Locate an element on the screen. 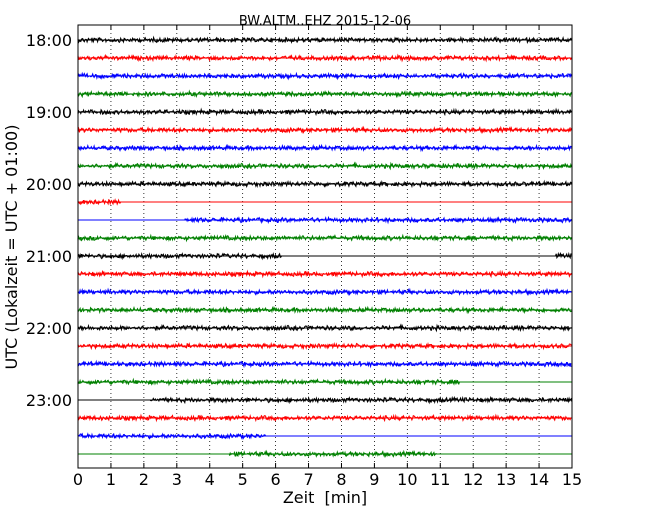  trace-2045 is located at coordinates (325, 238).